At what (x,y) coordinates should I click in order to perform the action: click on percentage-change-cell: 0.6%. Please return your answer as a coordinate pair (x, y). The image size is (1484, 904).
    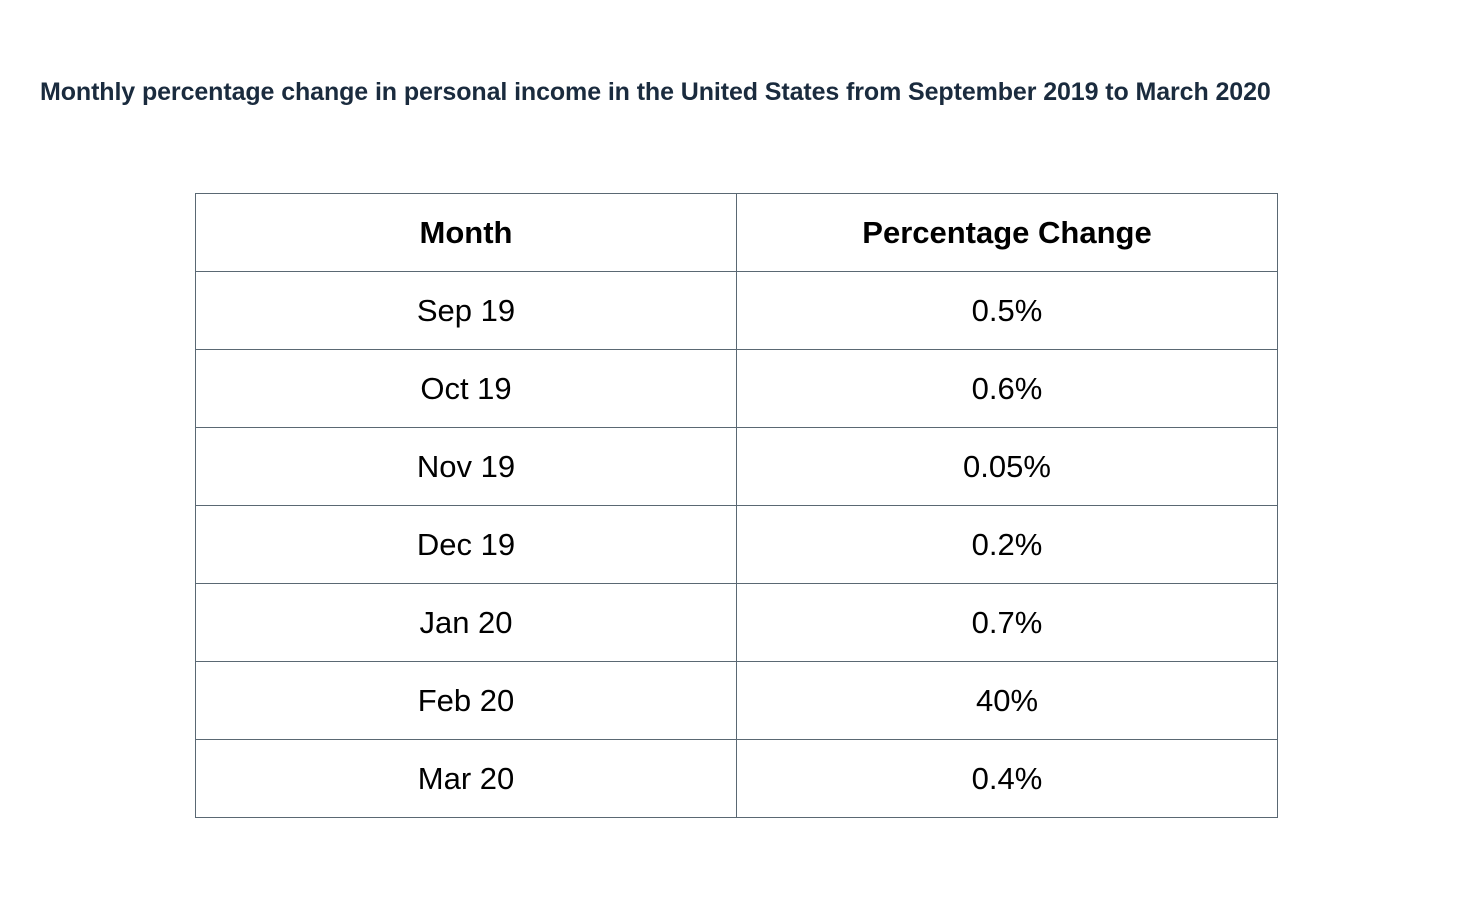
    Looking at the image, I should click on (1007, 388).